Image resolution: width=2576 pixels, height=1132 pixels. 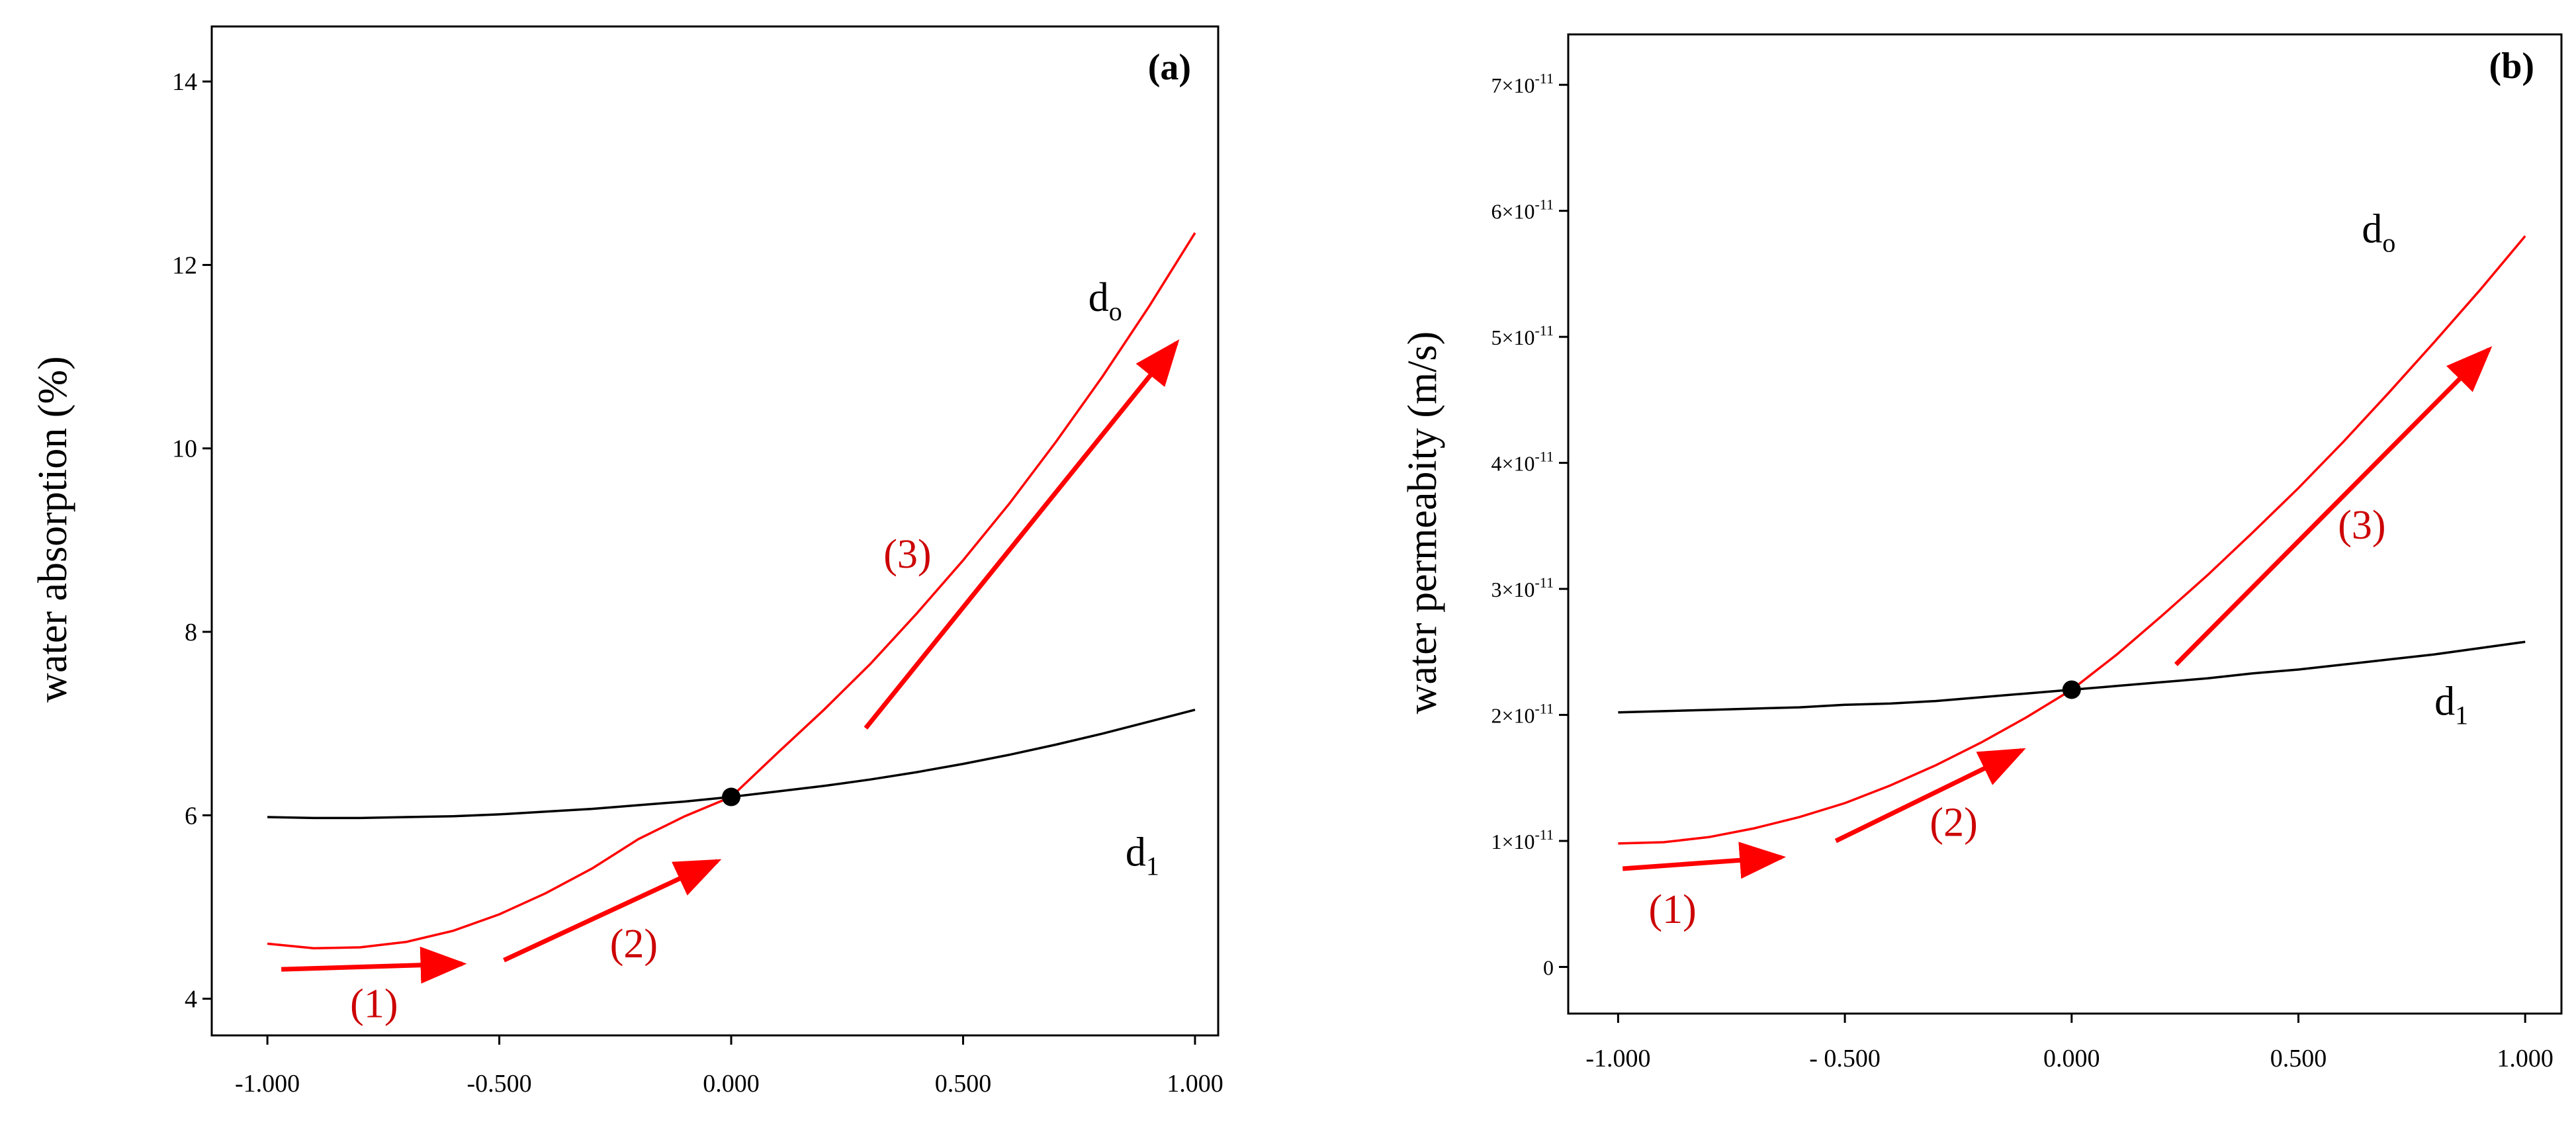 What do you see at coordinates (191, 632) in the screenshot?
I see `y-tick-label: 8` at bounding box center [191, 632].